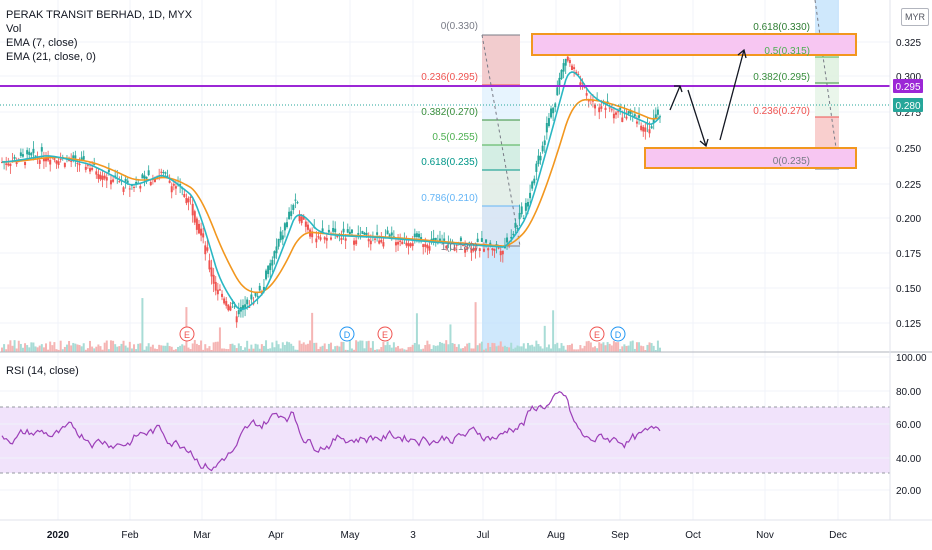 This screenshot has width=932, height=550. Describe the element at coordinates (42, 371) in the screenshot. I see `rsi-legend: RSI (14, close)` at that location.